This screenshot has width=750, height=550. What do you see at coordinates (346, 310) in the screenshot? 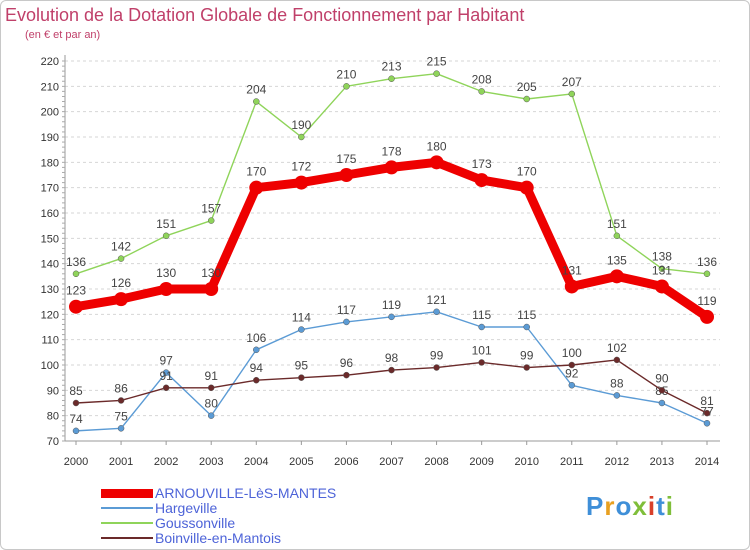
I see `data-label: 117` at bounding box center [346, 310].